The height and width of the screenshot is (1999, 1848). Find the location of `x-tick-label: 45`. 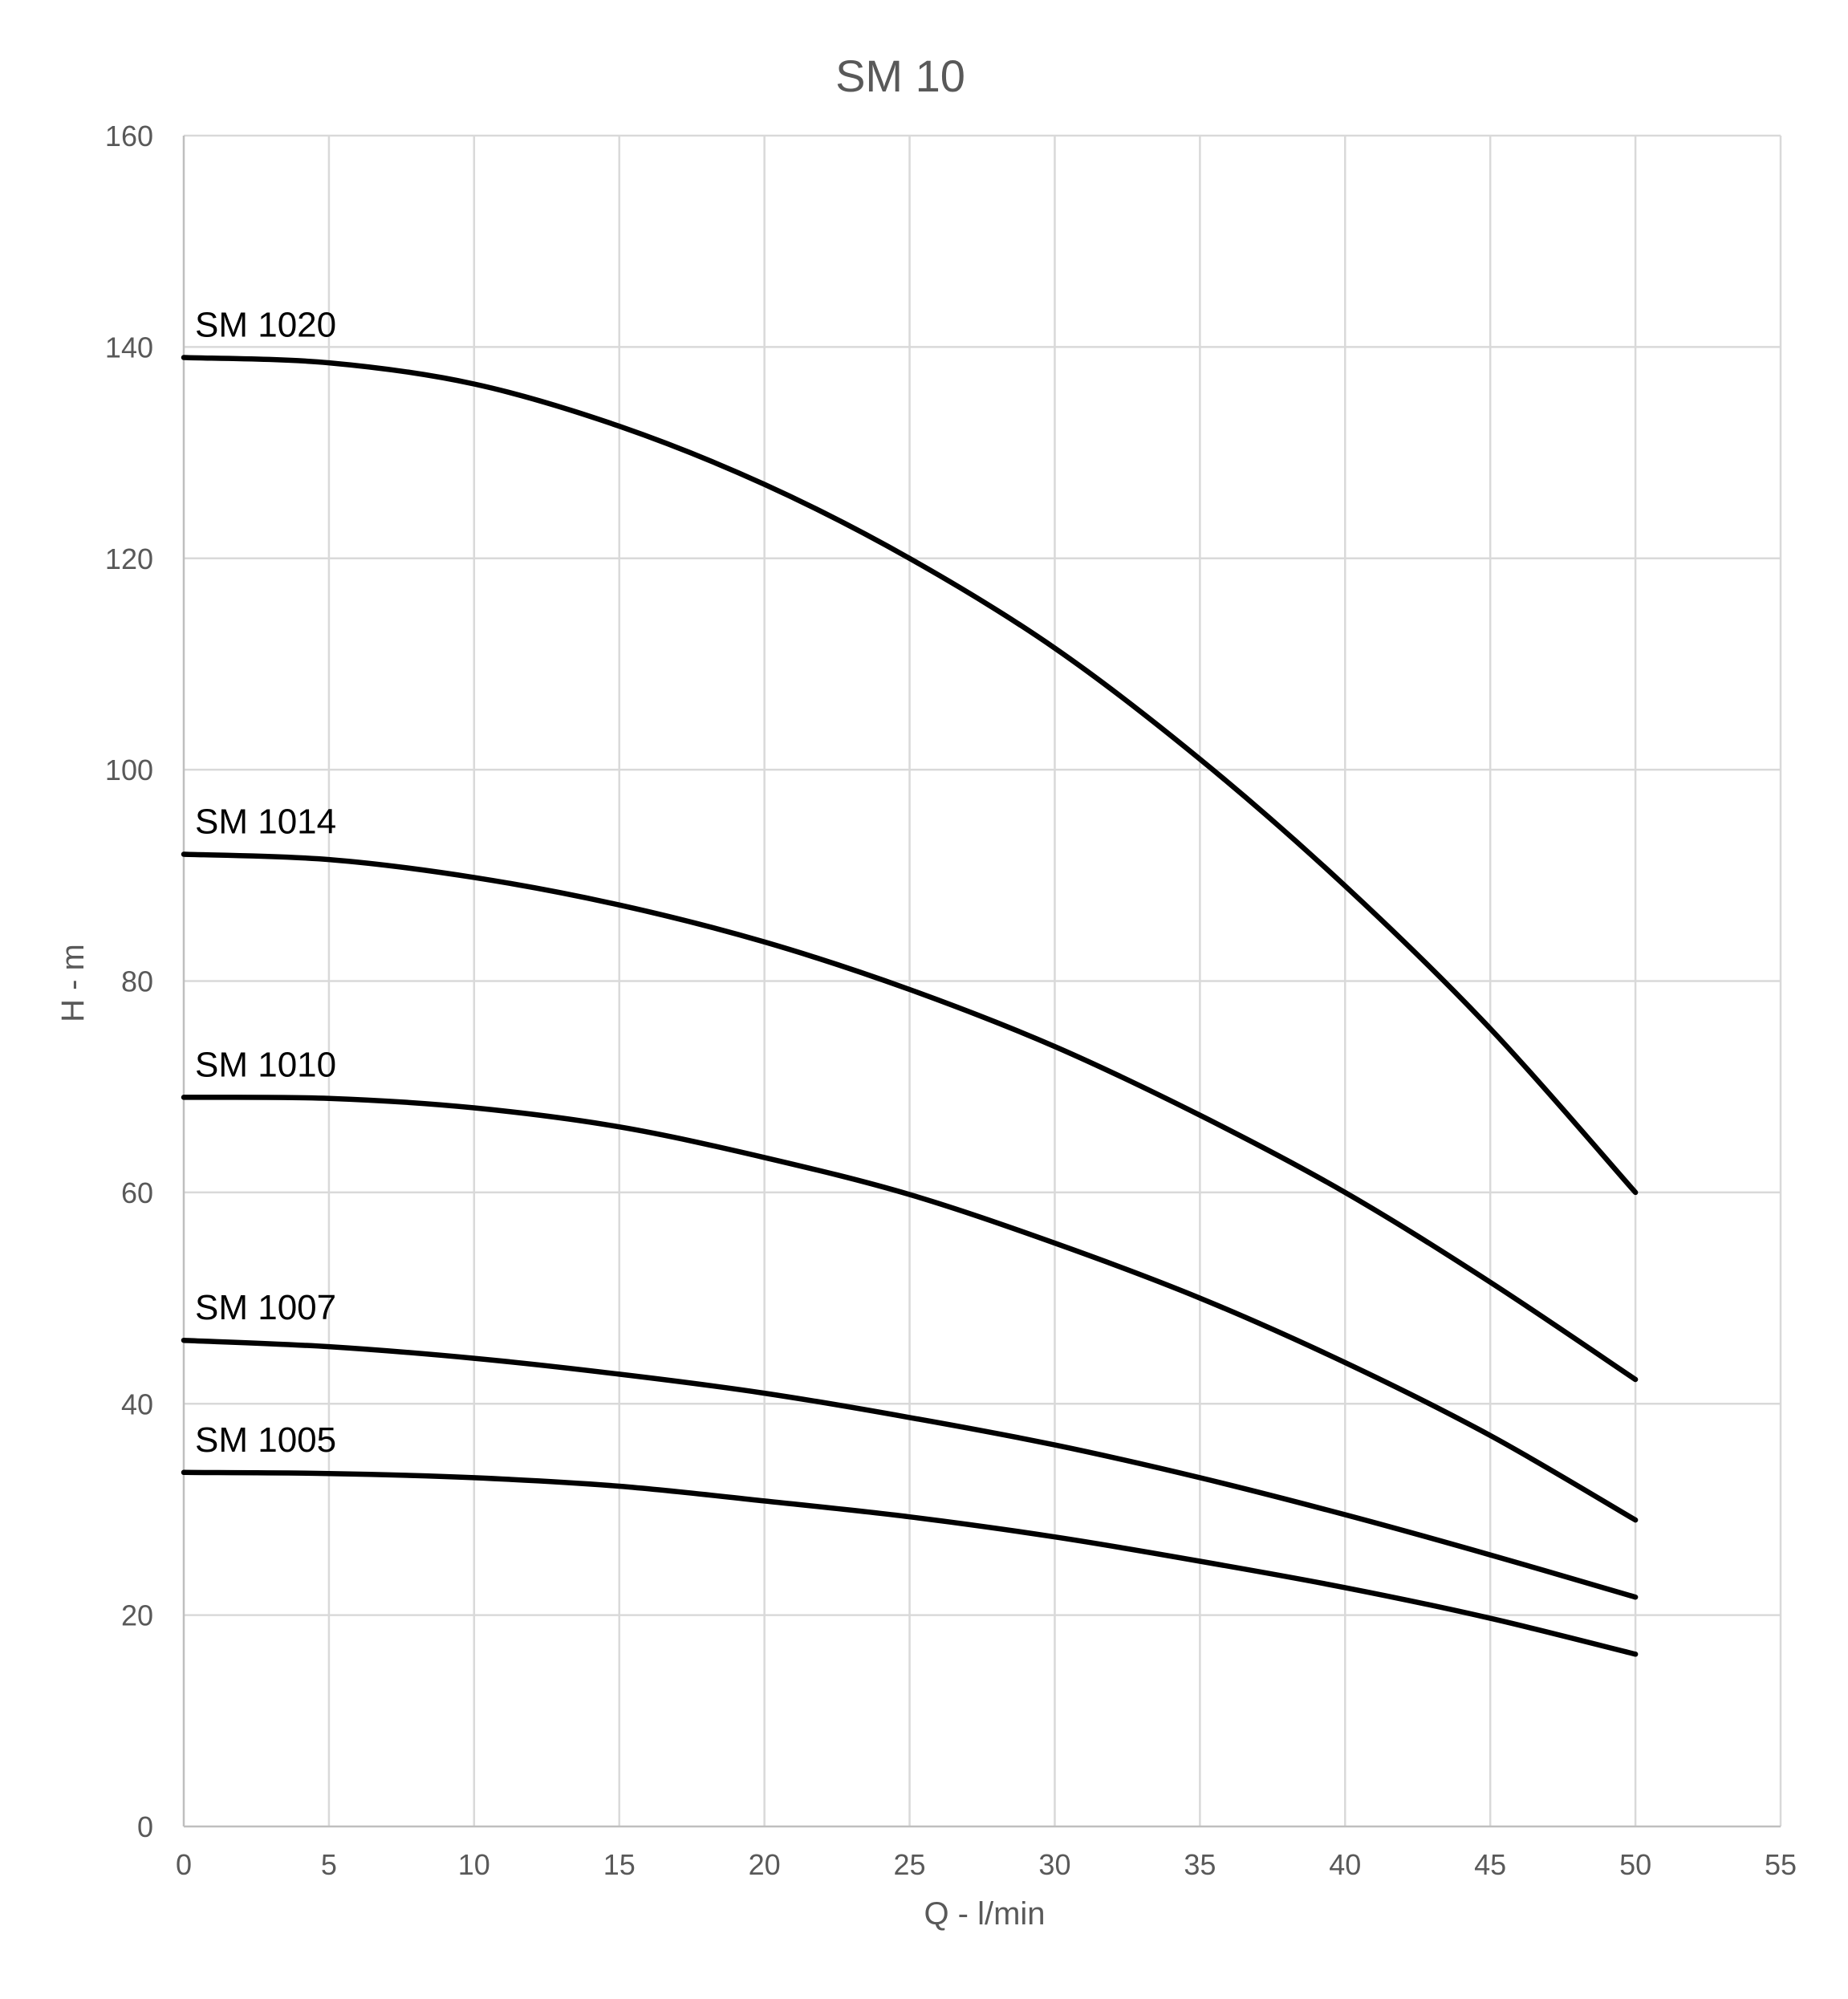

x-tick-label: 45 is located at coordinates (1490, 1865).